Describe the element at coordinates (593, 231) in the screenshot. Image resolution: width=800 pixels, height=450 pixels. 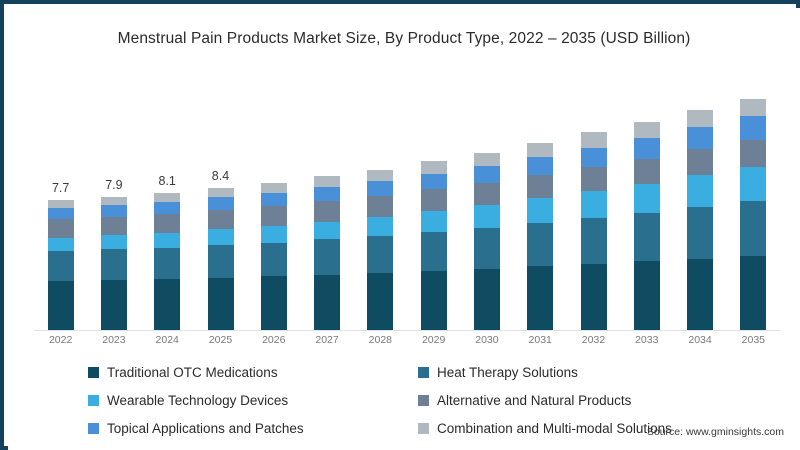
I see `bar-2032` at that location.